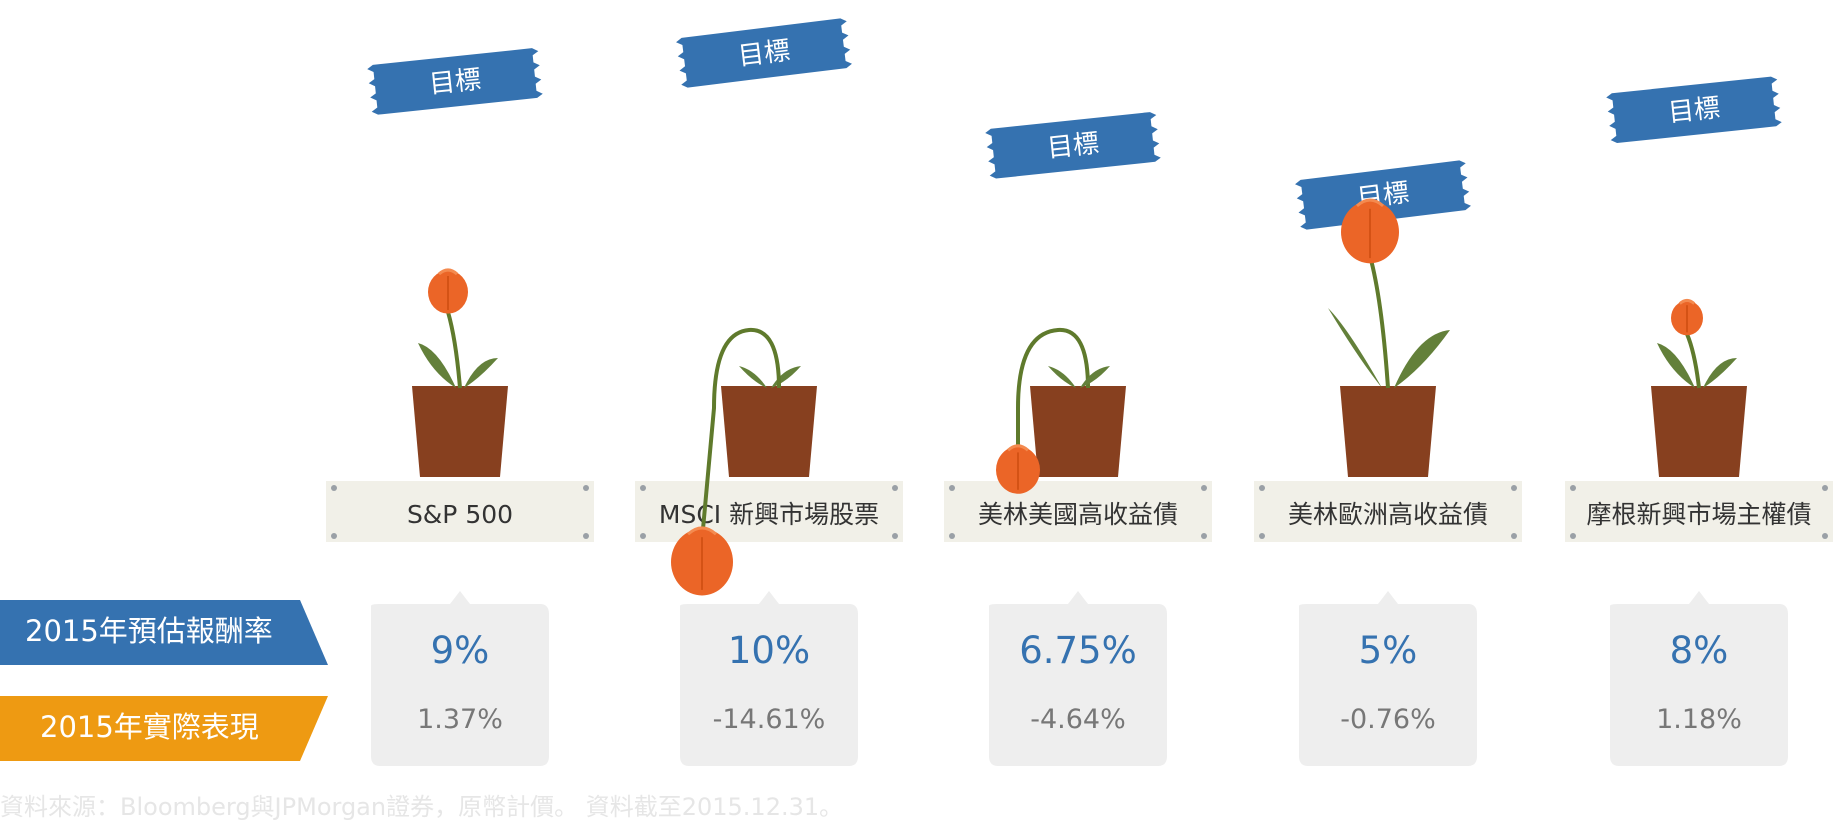 The height and width of the screenshot is (824, 1836). I want to click on target-banner-2: 目標, so click(1073, 145).